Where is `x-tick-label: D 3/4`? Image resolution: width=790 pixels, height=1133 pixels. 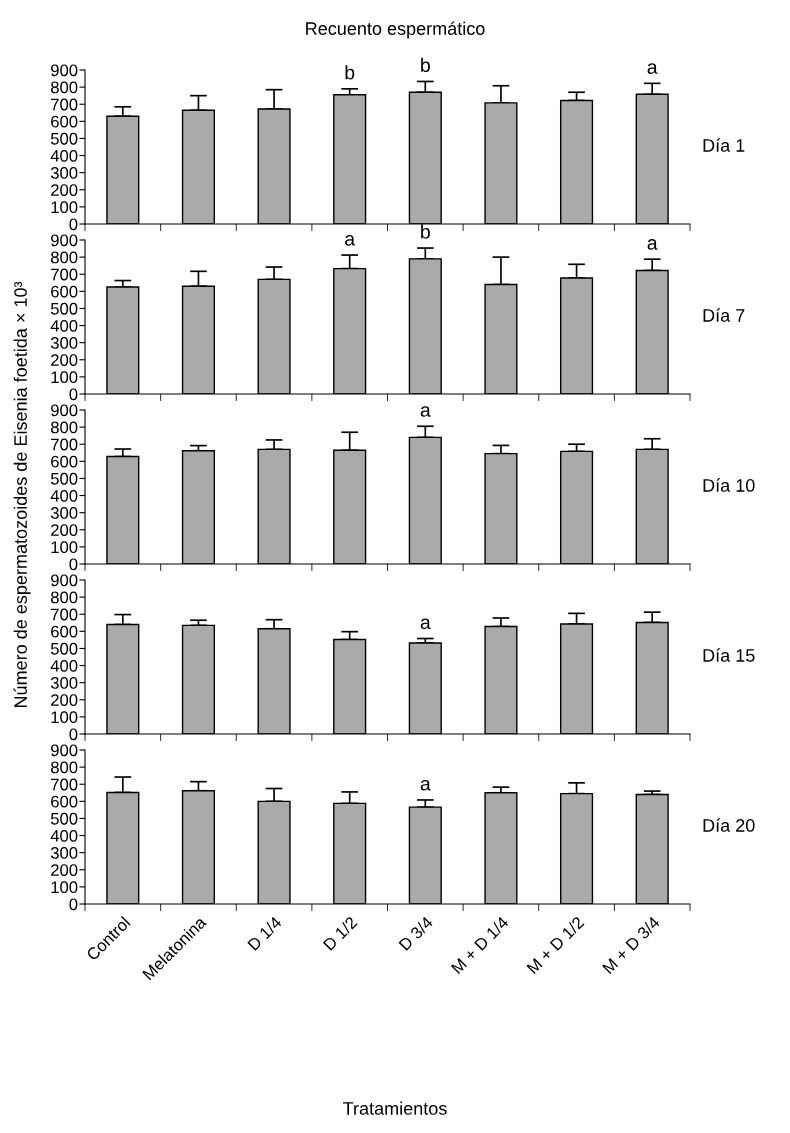 x-tick-label: D 3/4 is located at coordinates (416, 933).